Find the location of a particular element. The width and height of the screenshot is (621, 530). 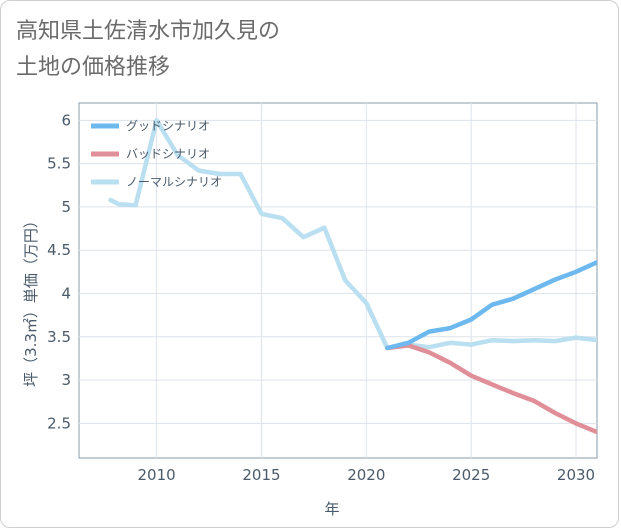

legend-item-label: グッドシナリオ is located at coordinates (168, 126).